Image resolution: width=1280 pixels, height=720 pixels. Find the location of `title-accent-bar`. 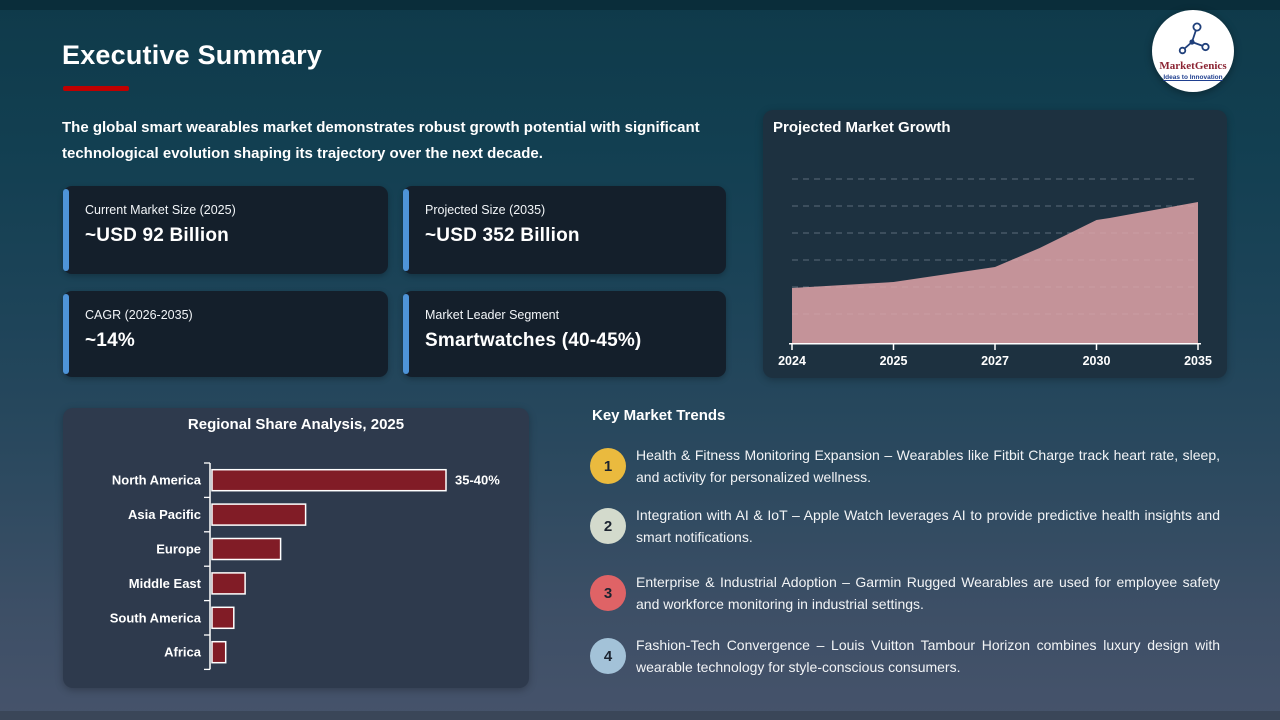

title-accent-bar is located at coordinates (96, 88).